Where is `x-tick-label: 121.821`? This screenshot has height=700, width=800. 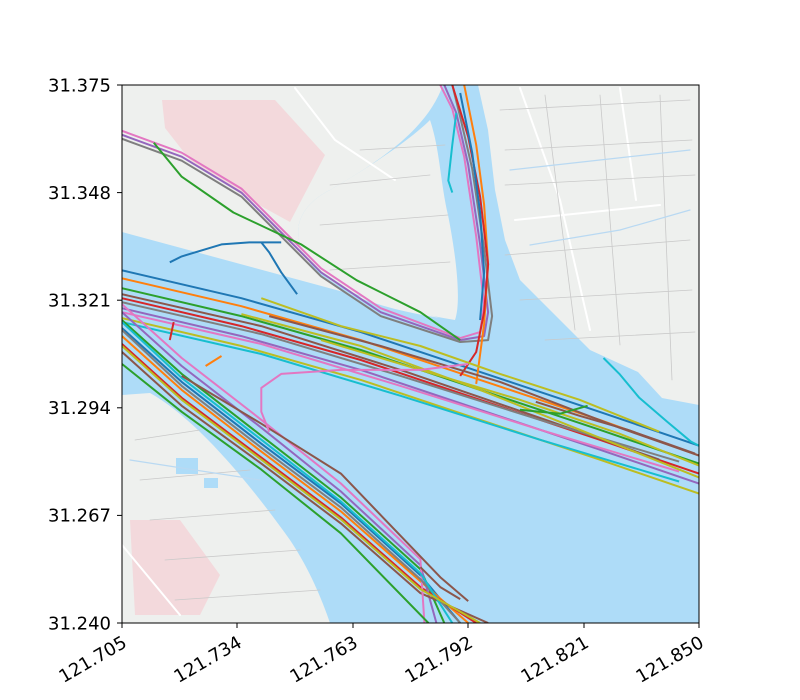 x-tick-label: 121.821 is located at coordinates (555, 659).